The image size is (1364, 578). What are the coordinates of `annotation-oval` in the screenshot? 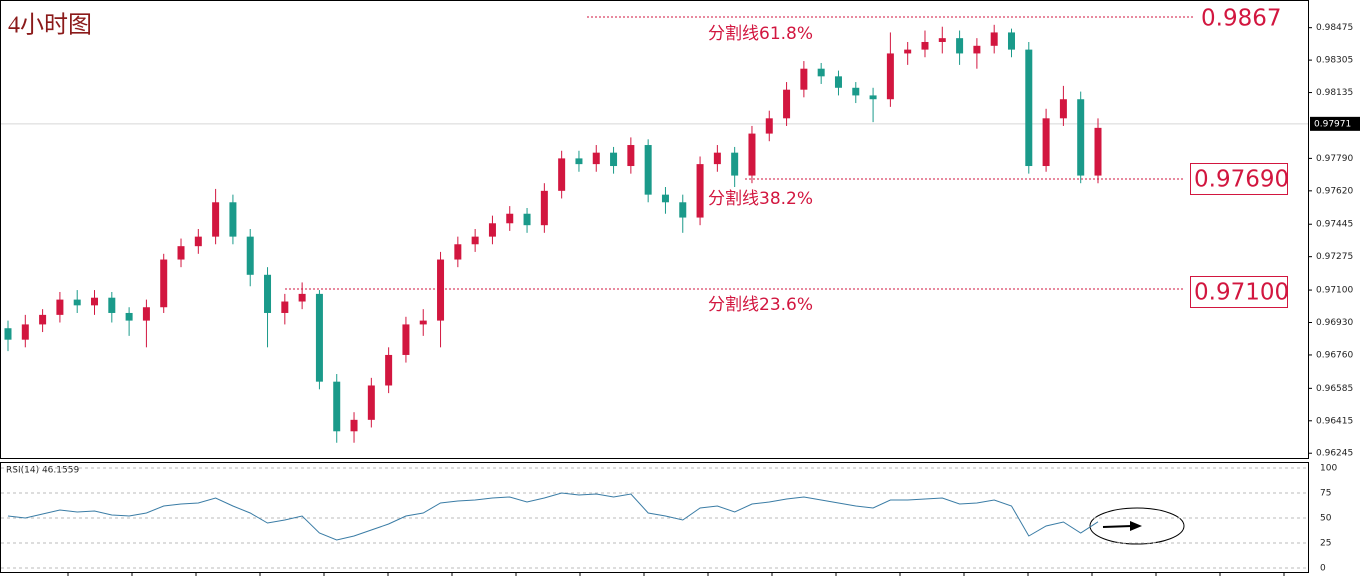 It's located at (1137, 526).